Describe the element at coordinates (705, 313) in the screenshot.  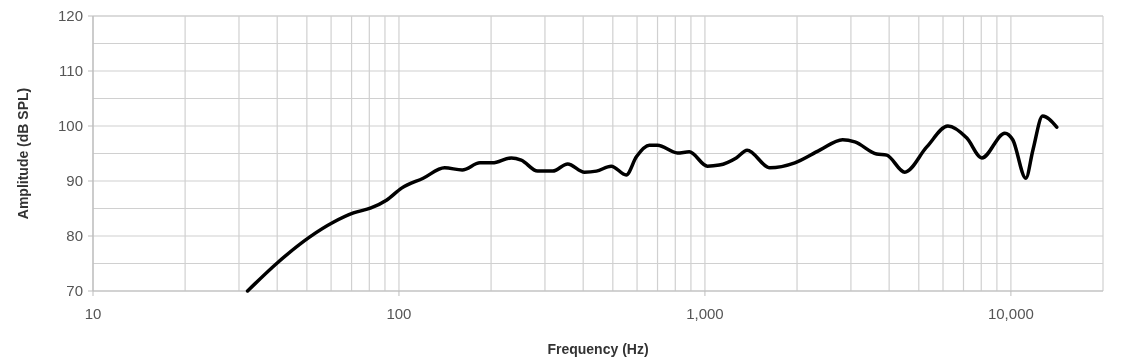
I see `x-tick-label: 1,000` at that location.